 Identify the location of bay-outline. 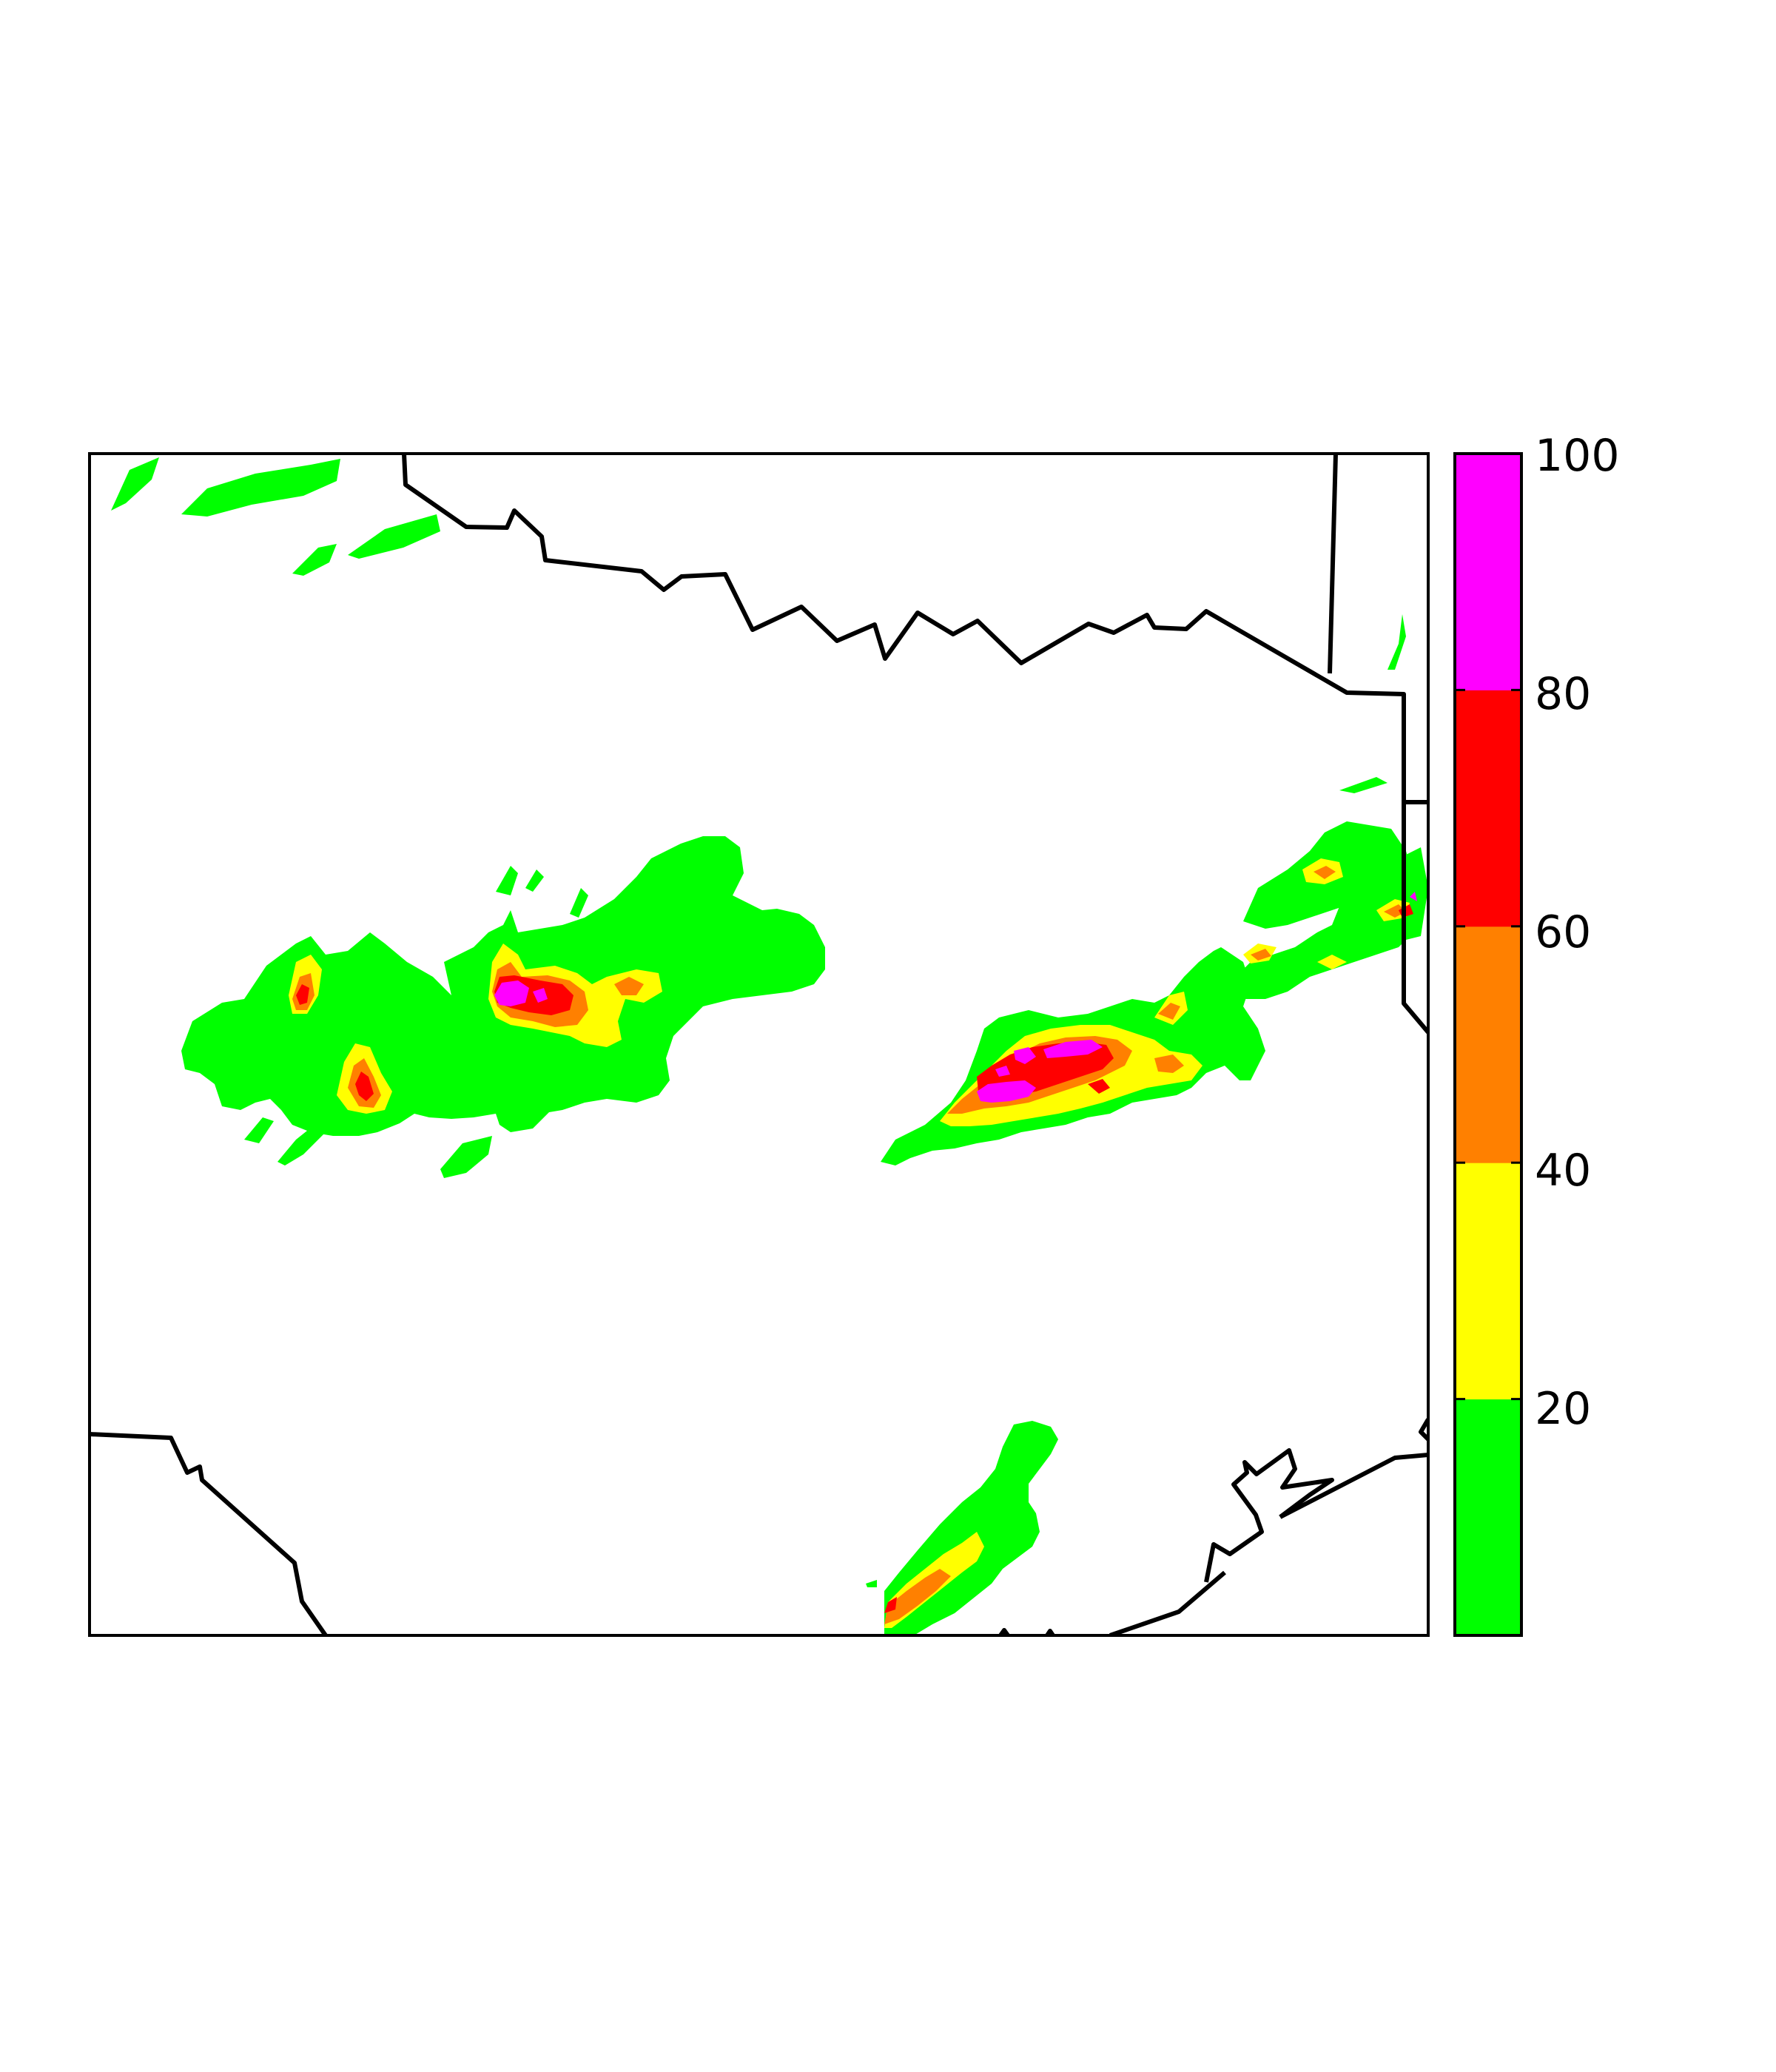
(1269, 1515).